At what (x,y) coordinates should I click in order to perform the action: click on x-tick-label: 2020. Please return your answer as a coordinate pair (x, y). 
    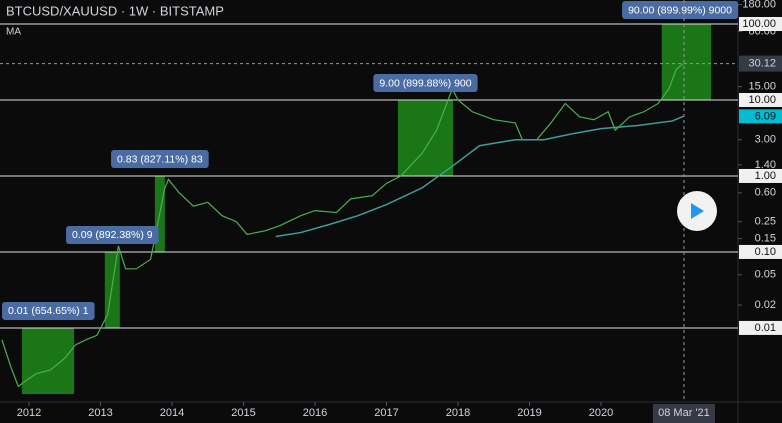
    Looking at the image, I should click on (601, 413).